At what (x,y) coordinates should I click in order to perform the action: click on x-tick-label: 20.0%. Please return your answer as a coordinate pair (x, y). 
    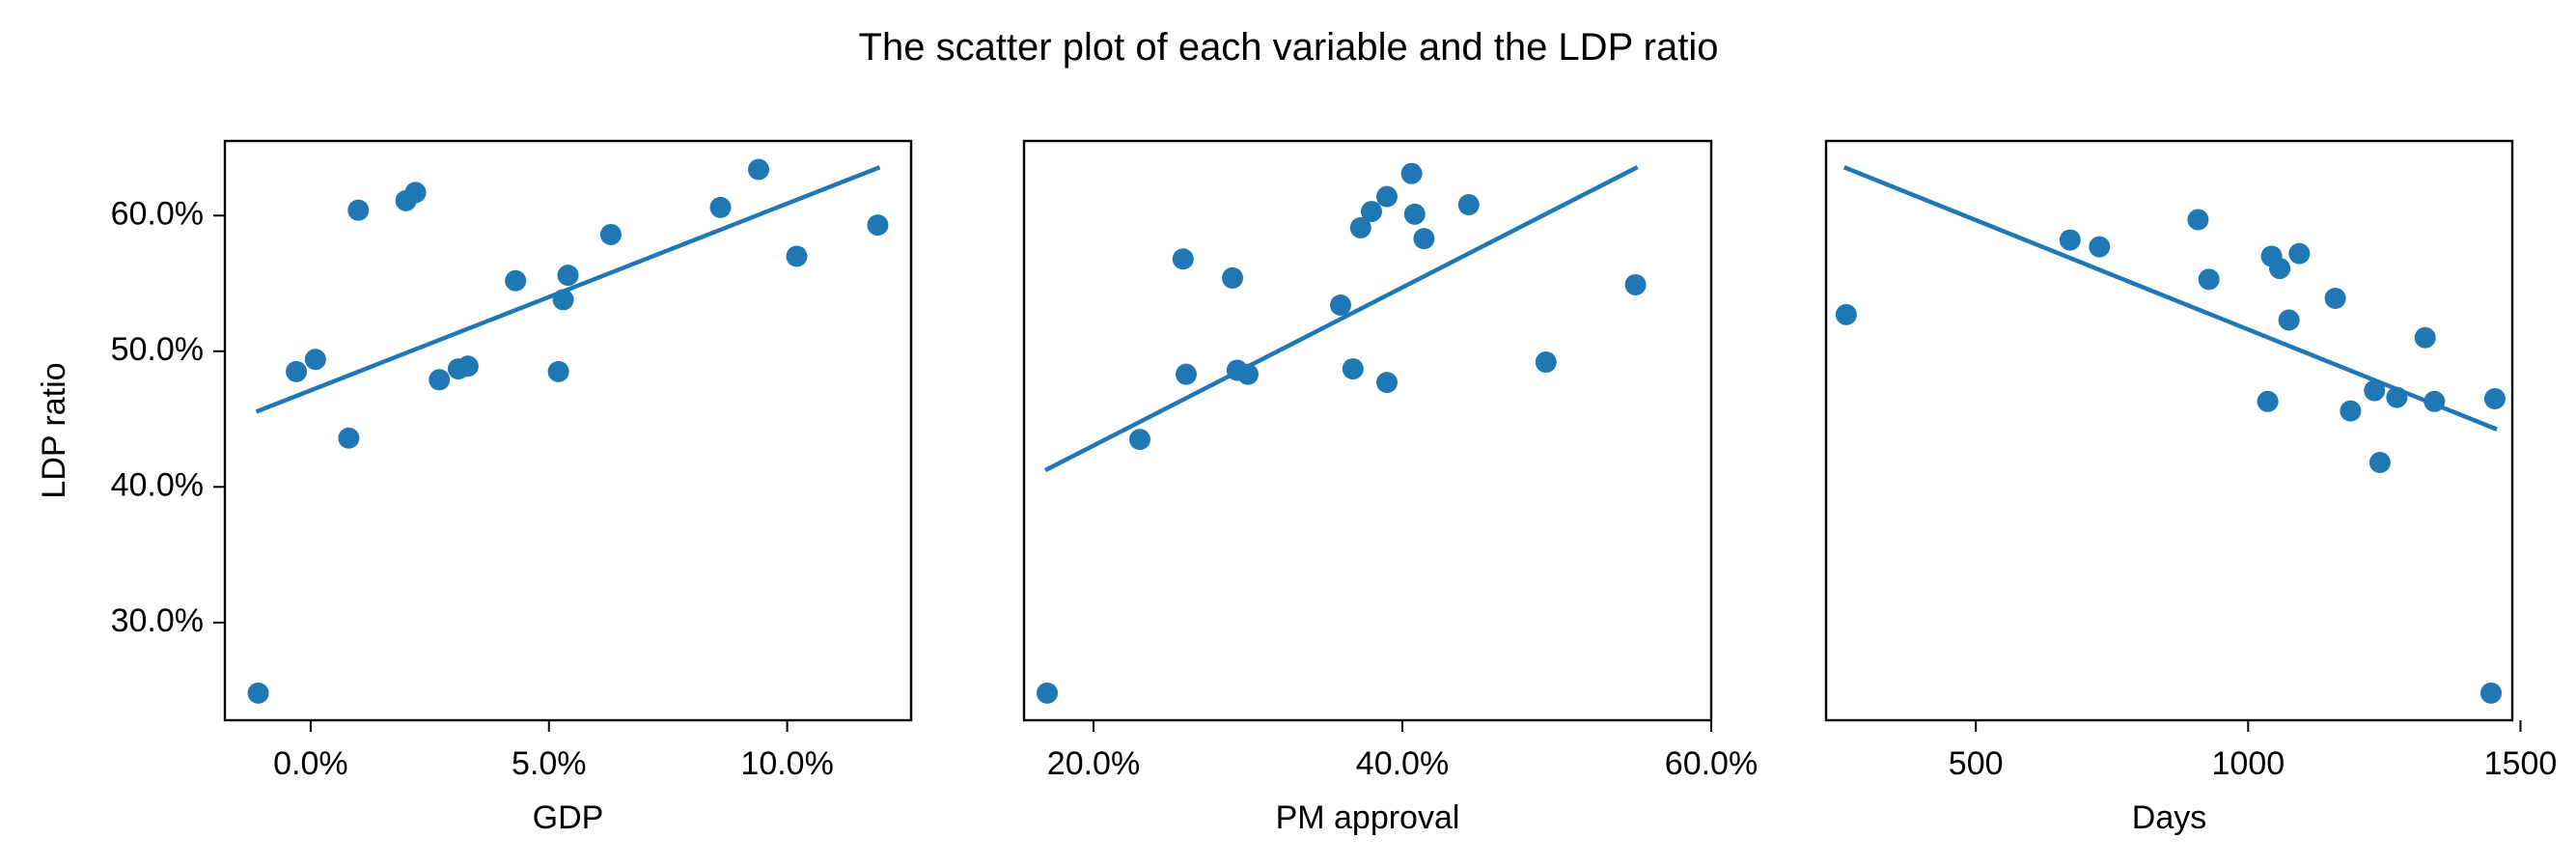
    Looking at the image, I should click on (1093, 763).